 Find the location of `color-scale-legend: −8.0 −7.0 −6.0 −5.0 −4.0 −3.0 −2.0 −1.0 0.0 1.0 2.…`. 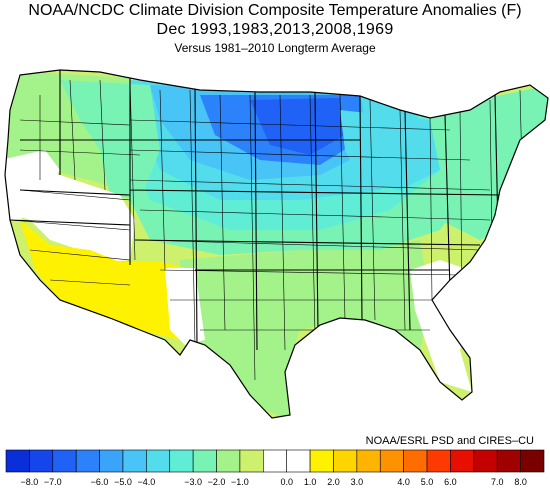

color-scale-legend: −8.0 −7.0 −6.0 −5.0 −4.0 −3.0 −2.0 −1.0 0.0 1.0 2.… is located at coordinates (275, 468).